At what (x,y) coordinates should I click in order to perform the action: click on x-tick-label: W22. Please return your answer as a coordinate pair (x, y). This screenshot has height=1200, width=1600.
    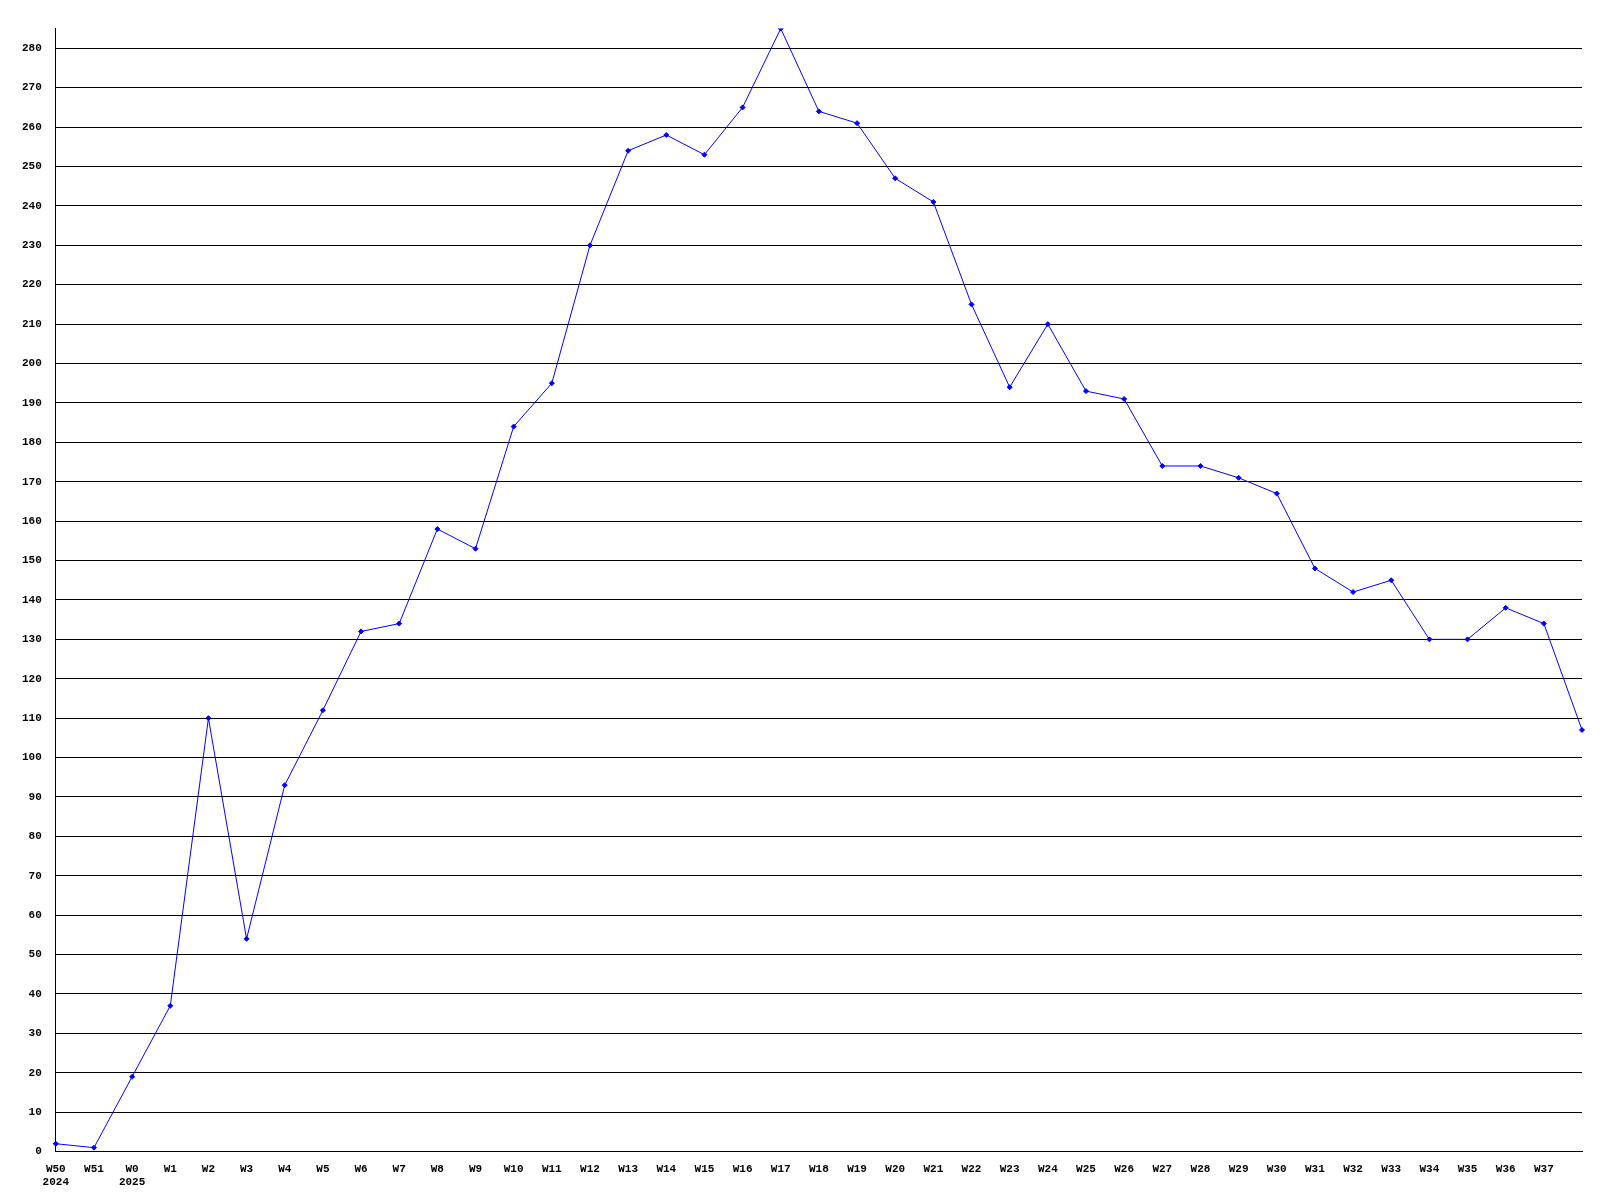
    Looking at the image, I should click on (971, 1168).